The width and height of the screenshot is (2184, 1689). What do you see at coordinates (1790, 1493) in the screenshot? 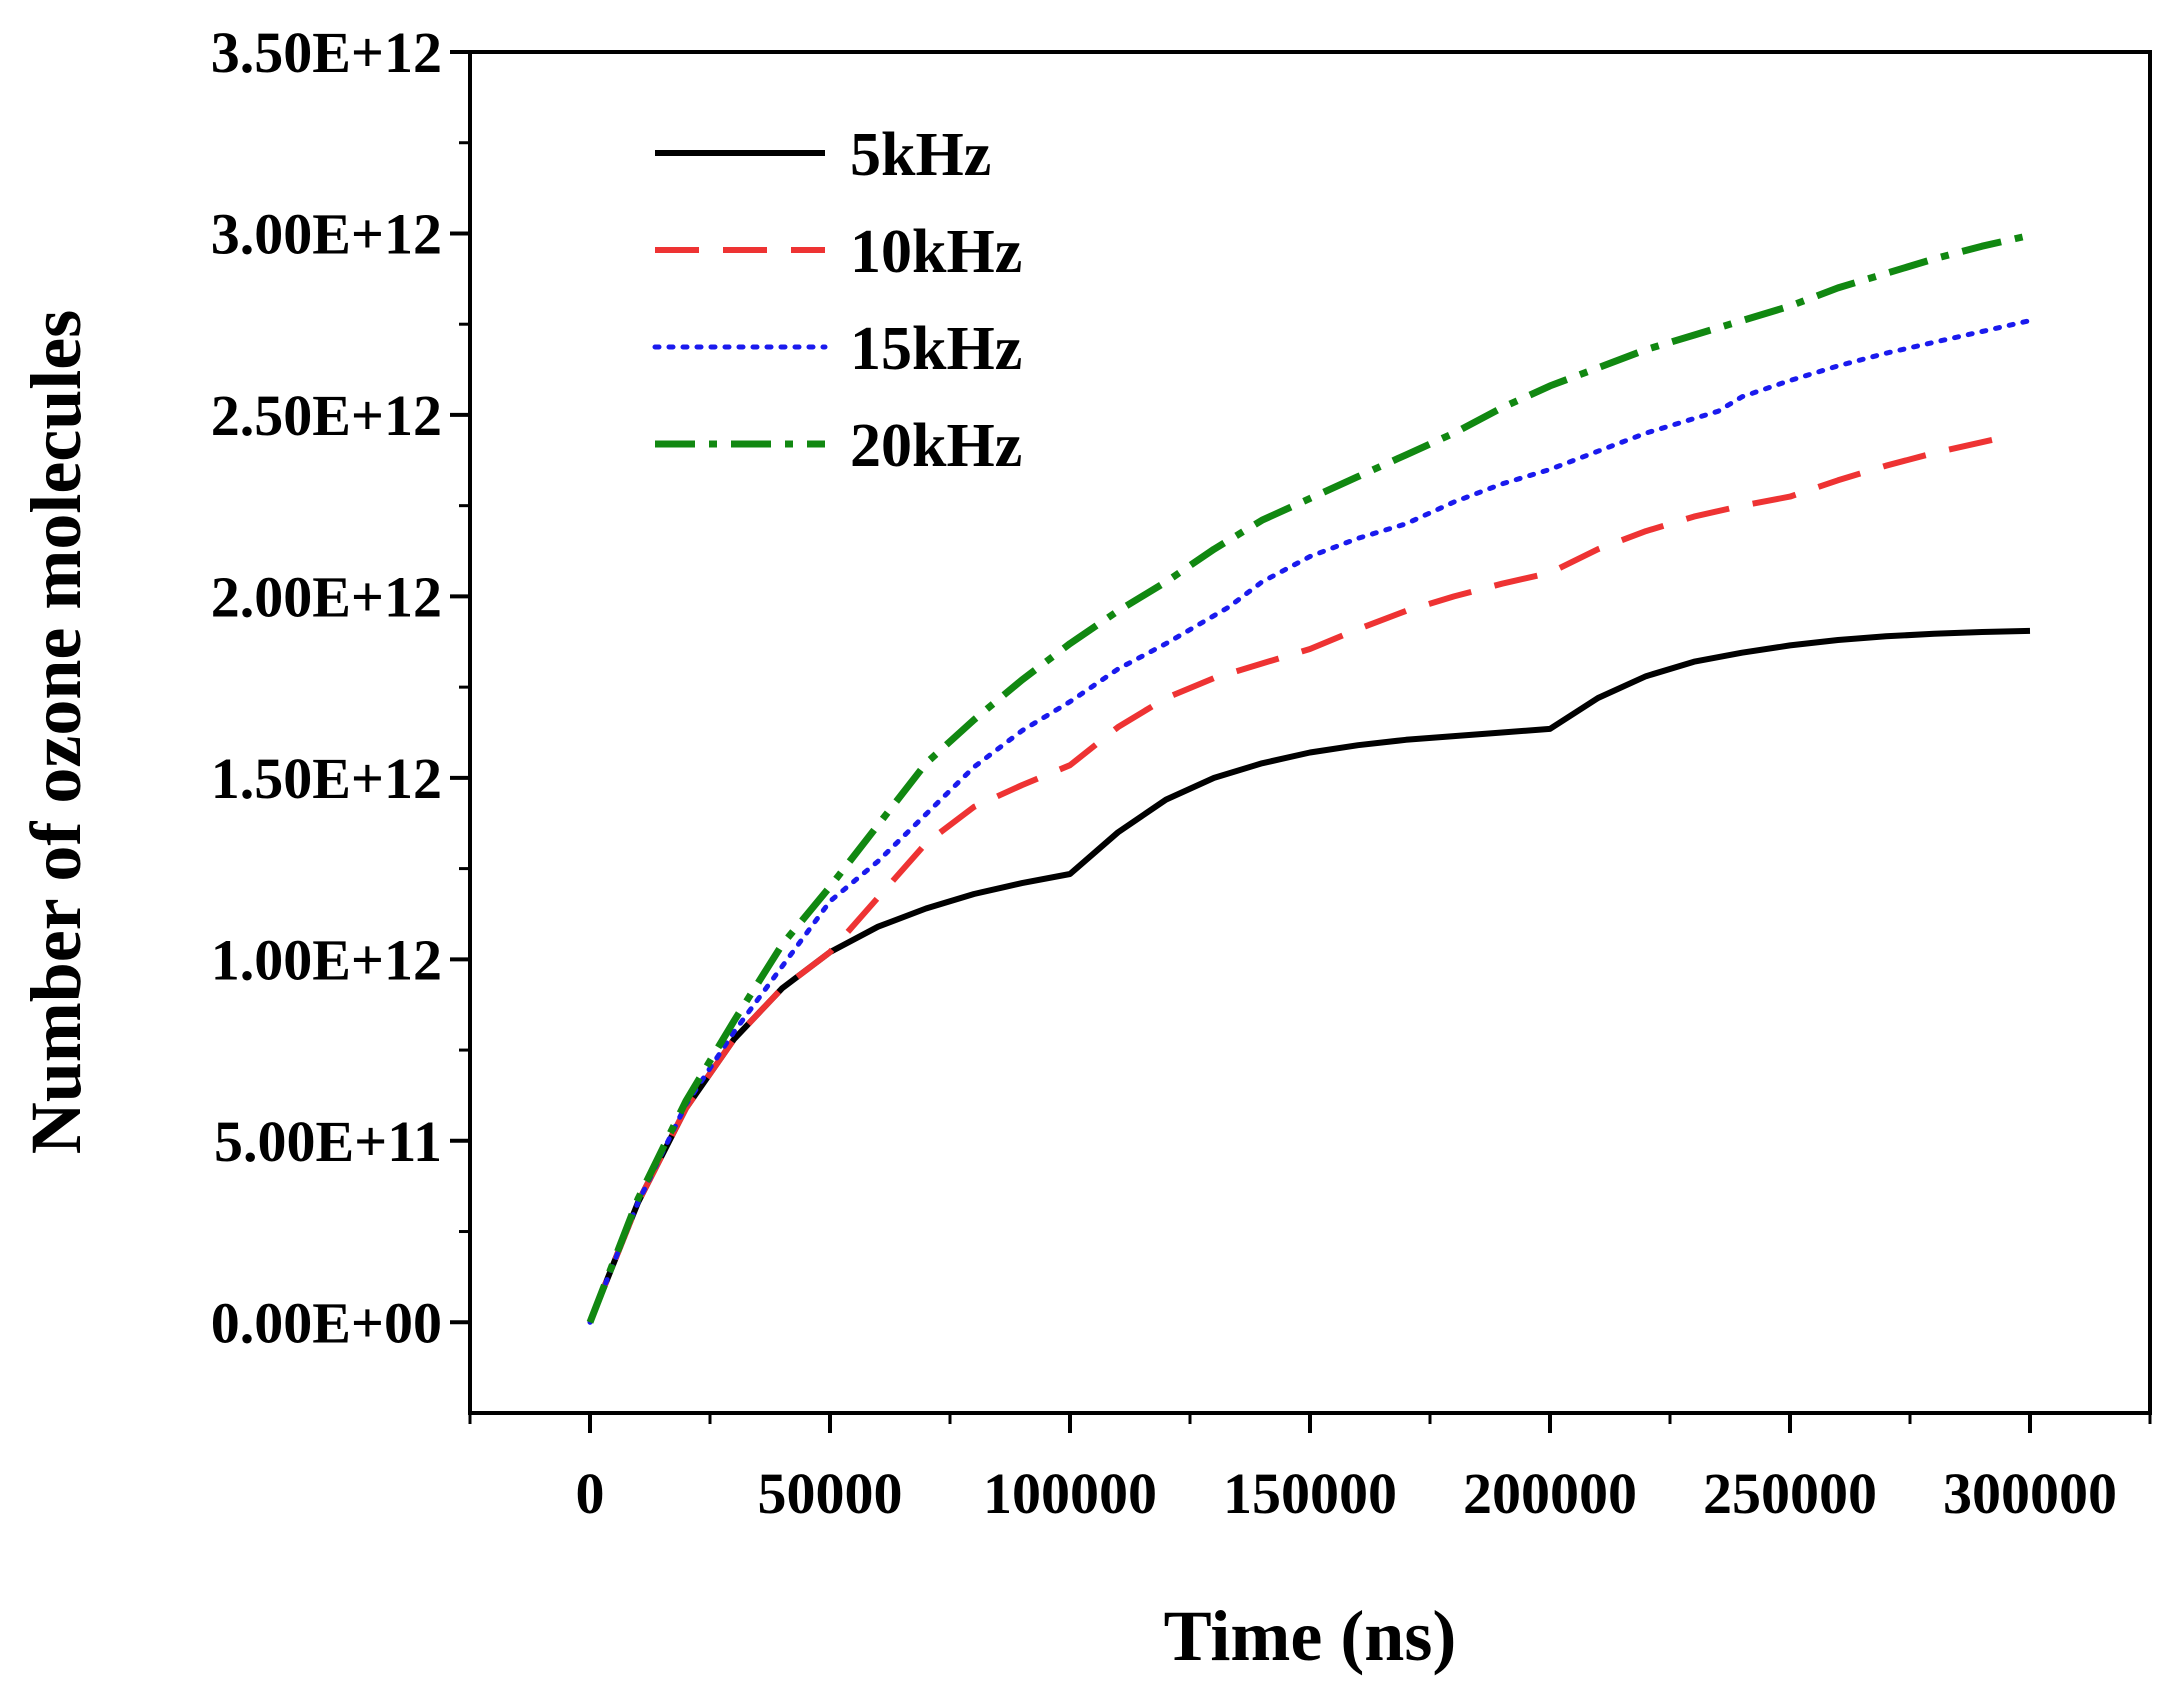
I see `x-tick-label: 250000` at bounding box center [1790, 1493].